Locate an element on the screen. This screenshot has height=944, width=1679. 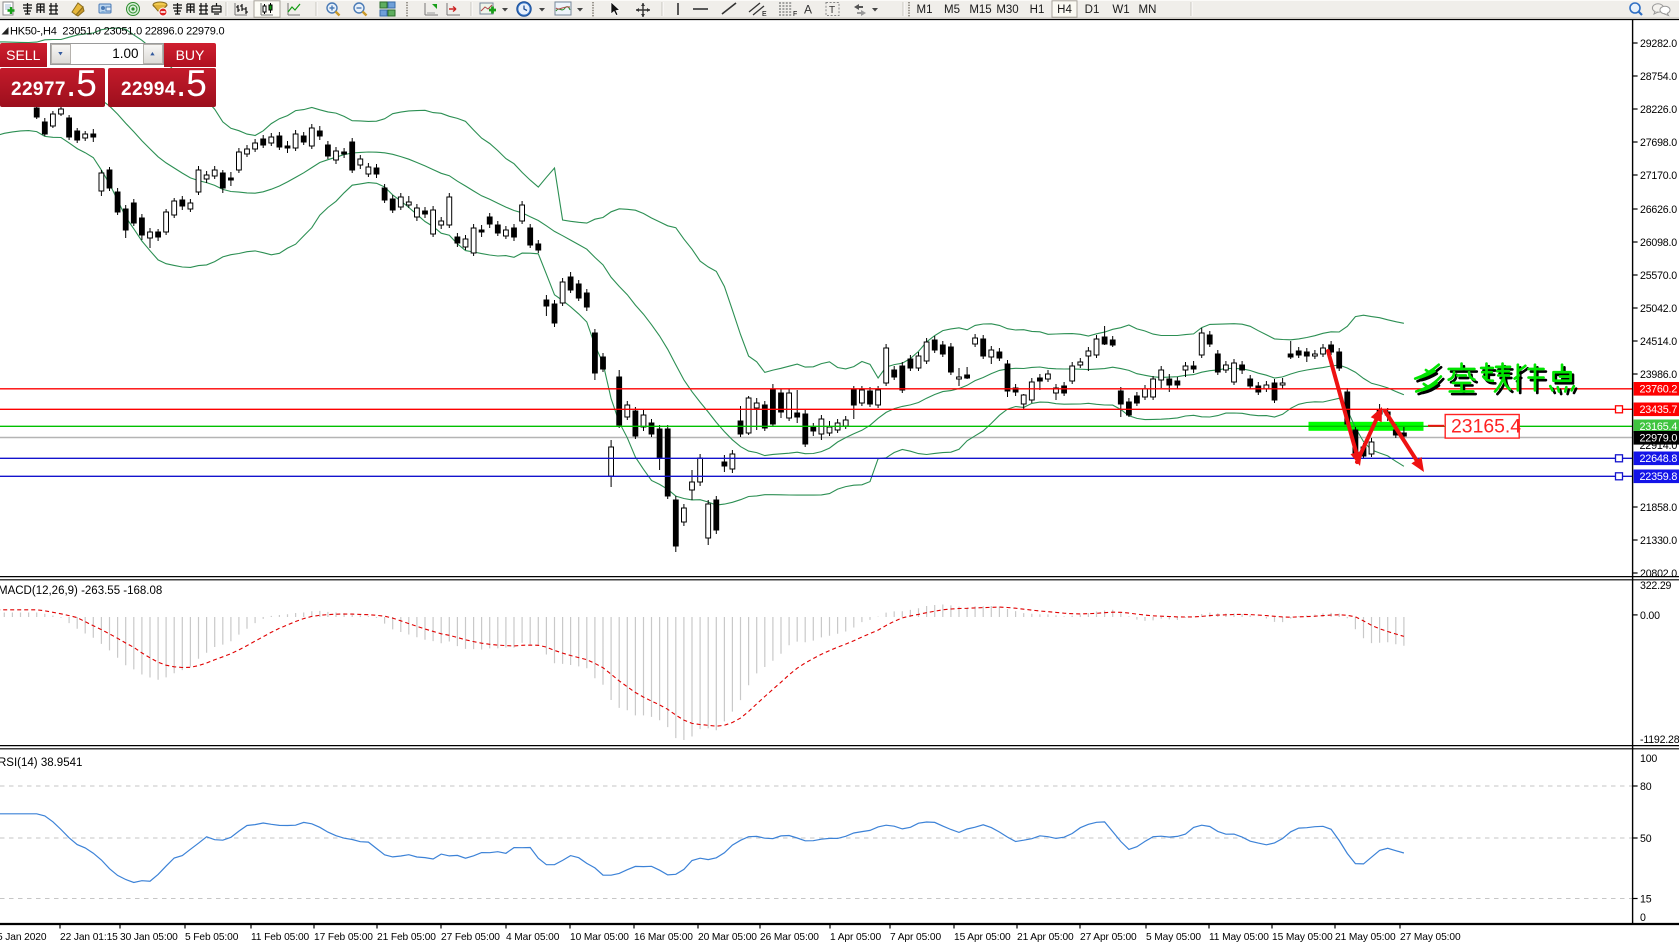
svg-text: 21 May 05:00 is located at coordinates (1365, 937).